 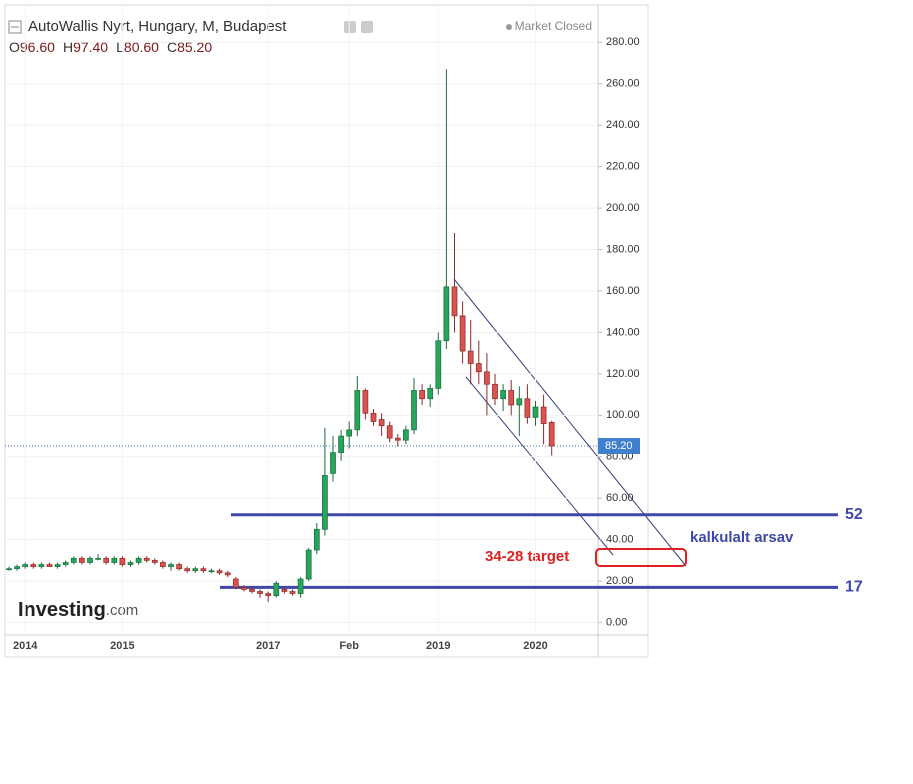 What do you see at coordinates (616, 622) in the screenshot?
I see `y-tick-label: 0.00` at bounding box center [616, 622].